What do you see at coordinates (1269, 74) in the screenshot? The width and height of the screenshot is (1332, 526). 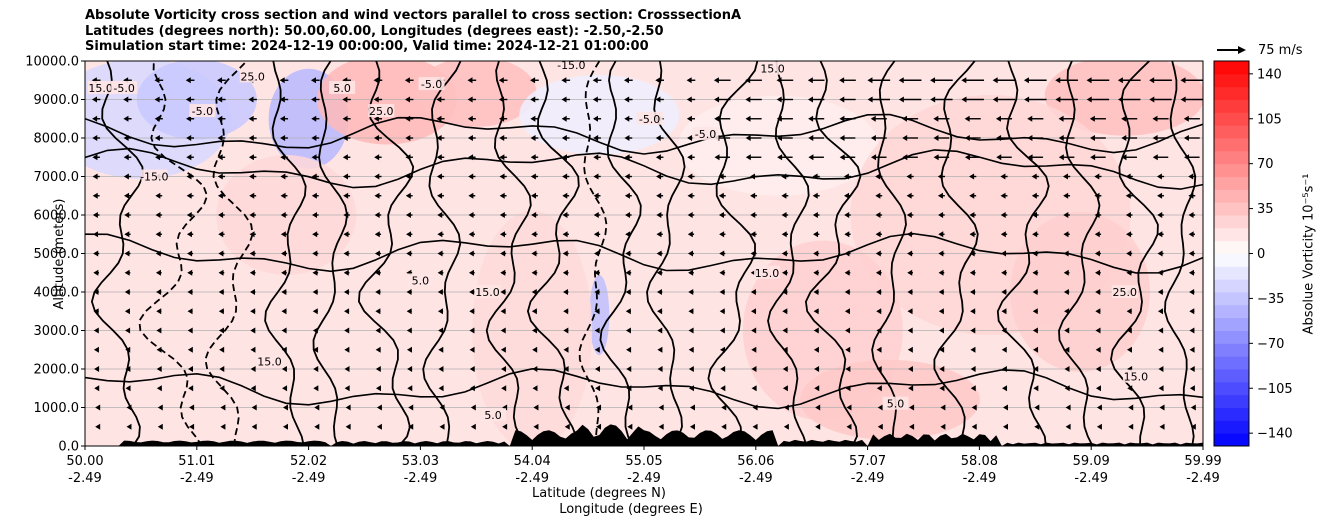 I see `colorbar-tick-label: 140` at bounding box center [1269, 74].